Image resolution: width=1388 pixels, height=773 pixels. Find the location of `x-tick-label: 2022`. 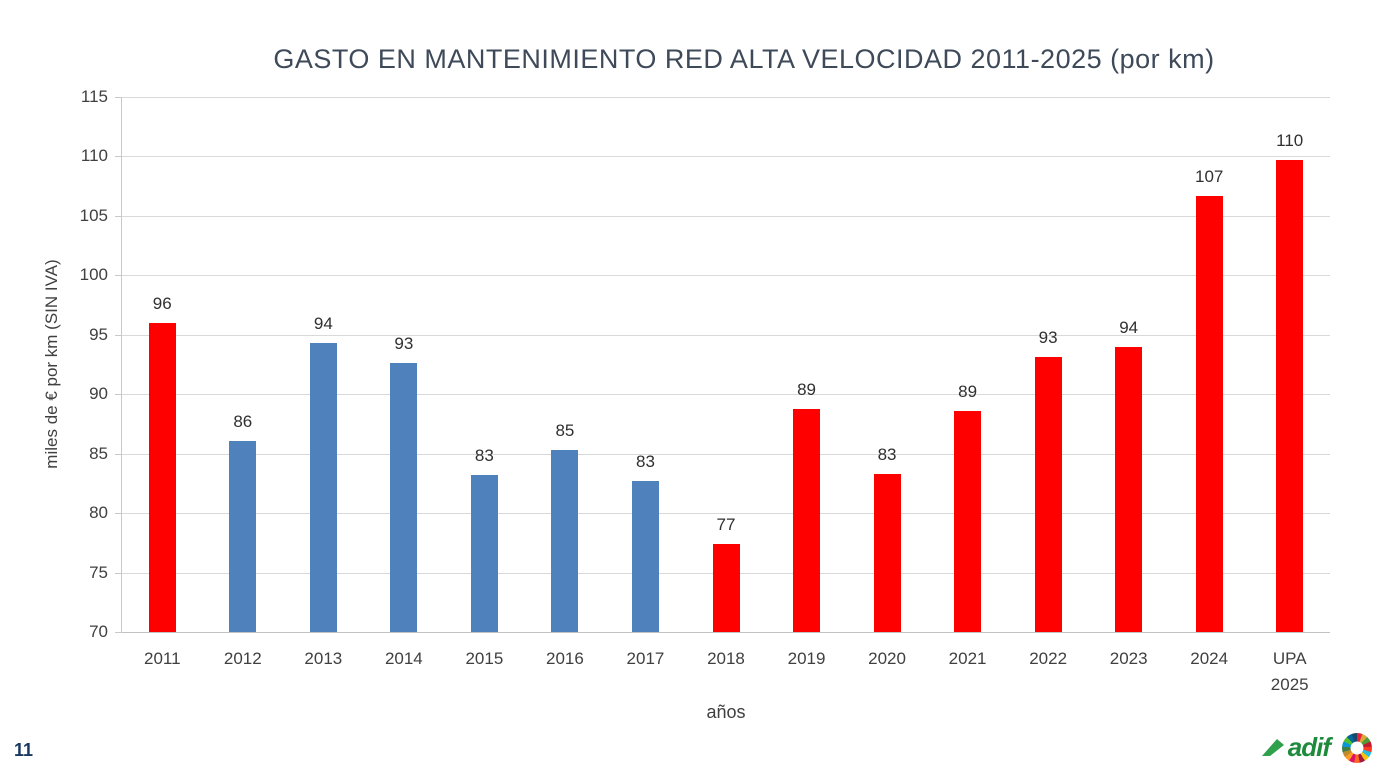

x-tick-label: 2022 is located at coordinates (1048, 658).